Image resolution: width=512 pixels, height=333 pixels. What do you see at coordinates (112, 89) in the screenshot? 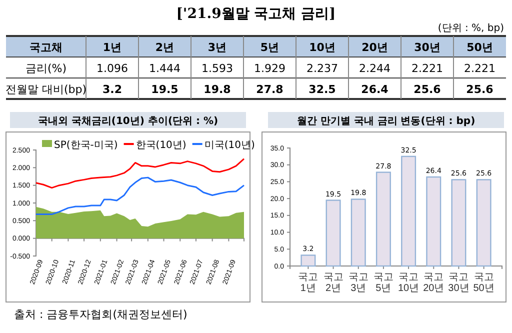
I see `data-label: 3.2` at bounding box center [112, 89].